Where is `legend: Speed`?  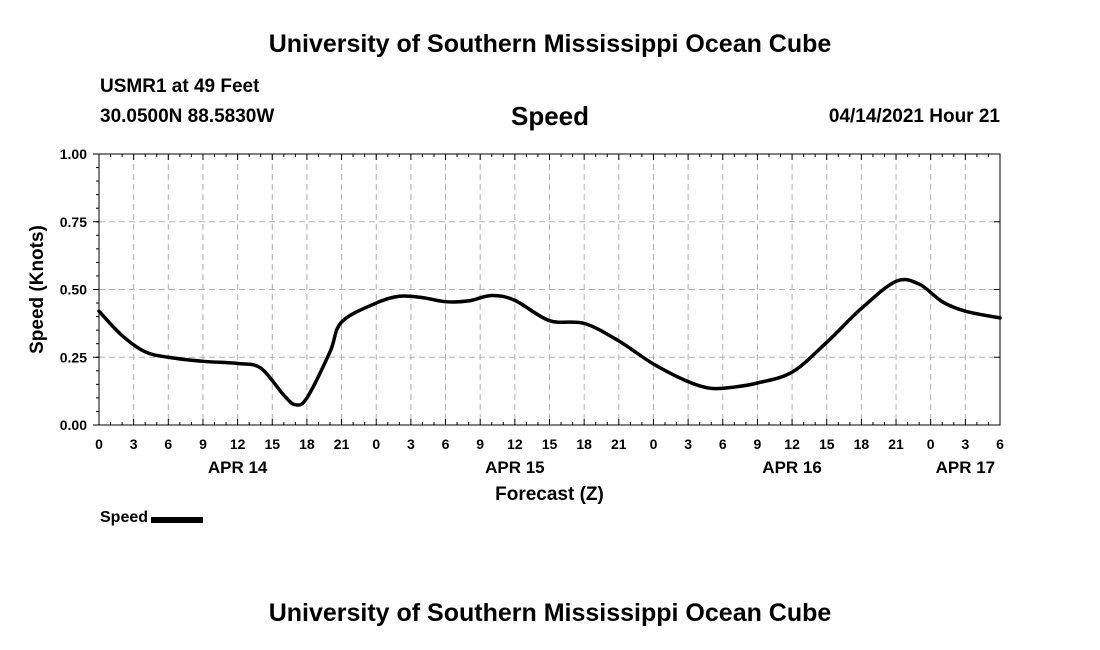
legend: Speed is located at coordinates (152, 518).